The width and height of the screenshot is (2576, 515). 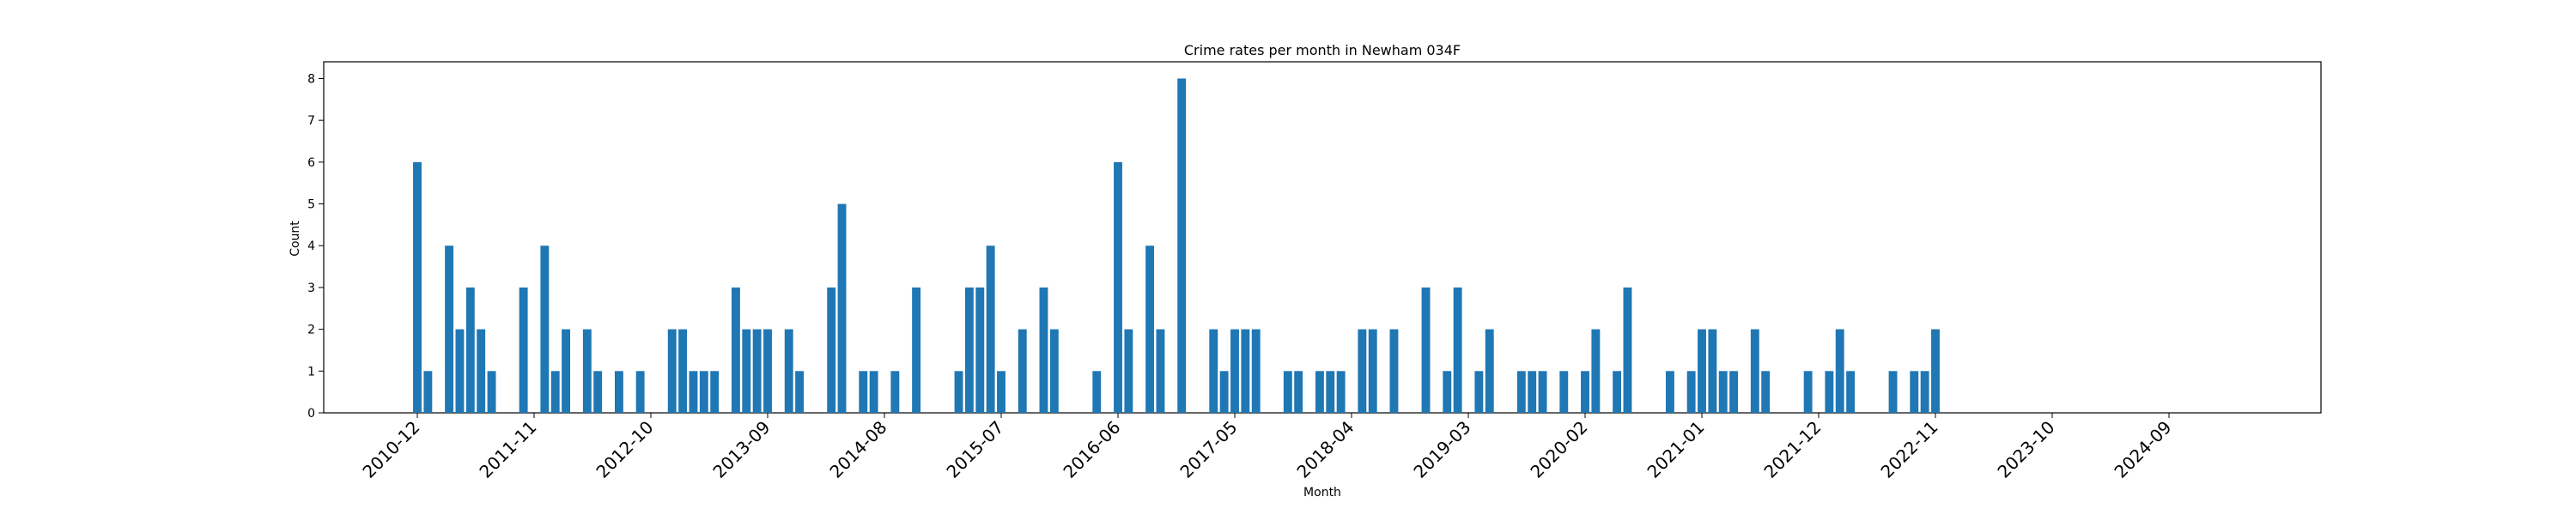 I want to click on x-tick-label: 2019-03, so click(x=1441, y=449).